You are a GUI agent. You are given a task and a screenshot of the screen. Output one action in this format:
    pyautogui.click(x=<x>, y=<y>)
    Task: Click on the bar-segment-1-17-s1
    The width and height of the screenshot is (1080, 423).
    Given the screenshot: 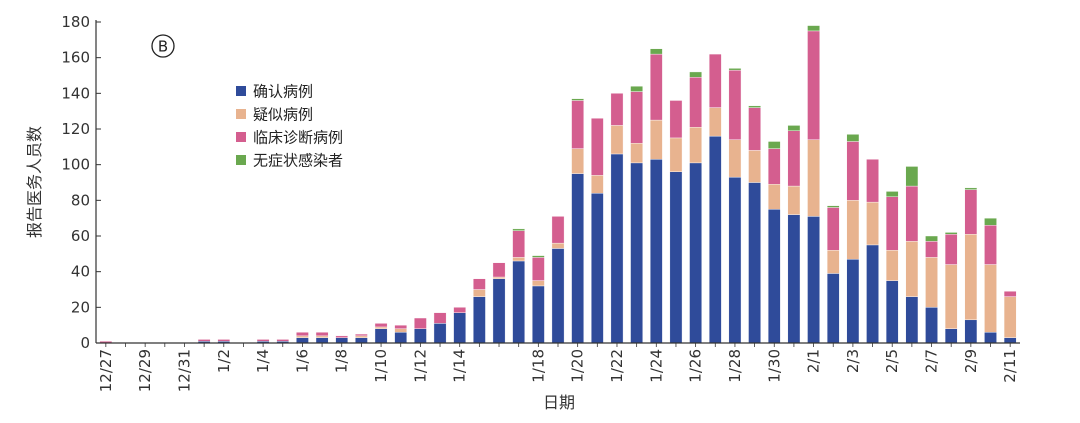 What is the action you would take?
    pyautogui.click(x=518, y=259)
    